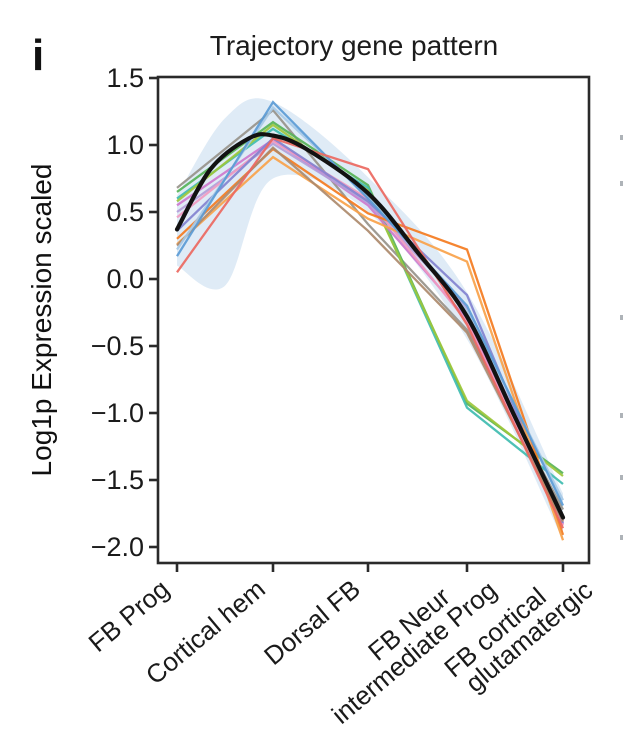 The height and width of the screenshot is (745, 624). Describe the element at coordinates (129, 616) in the screenshot. I see `x-tick-label: FB Prog` at that location.